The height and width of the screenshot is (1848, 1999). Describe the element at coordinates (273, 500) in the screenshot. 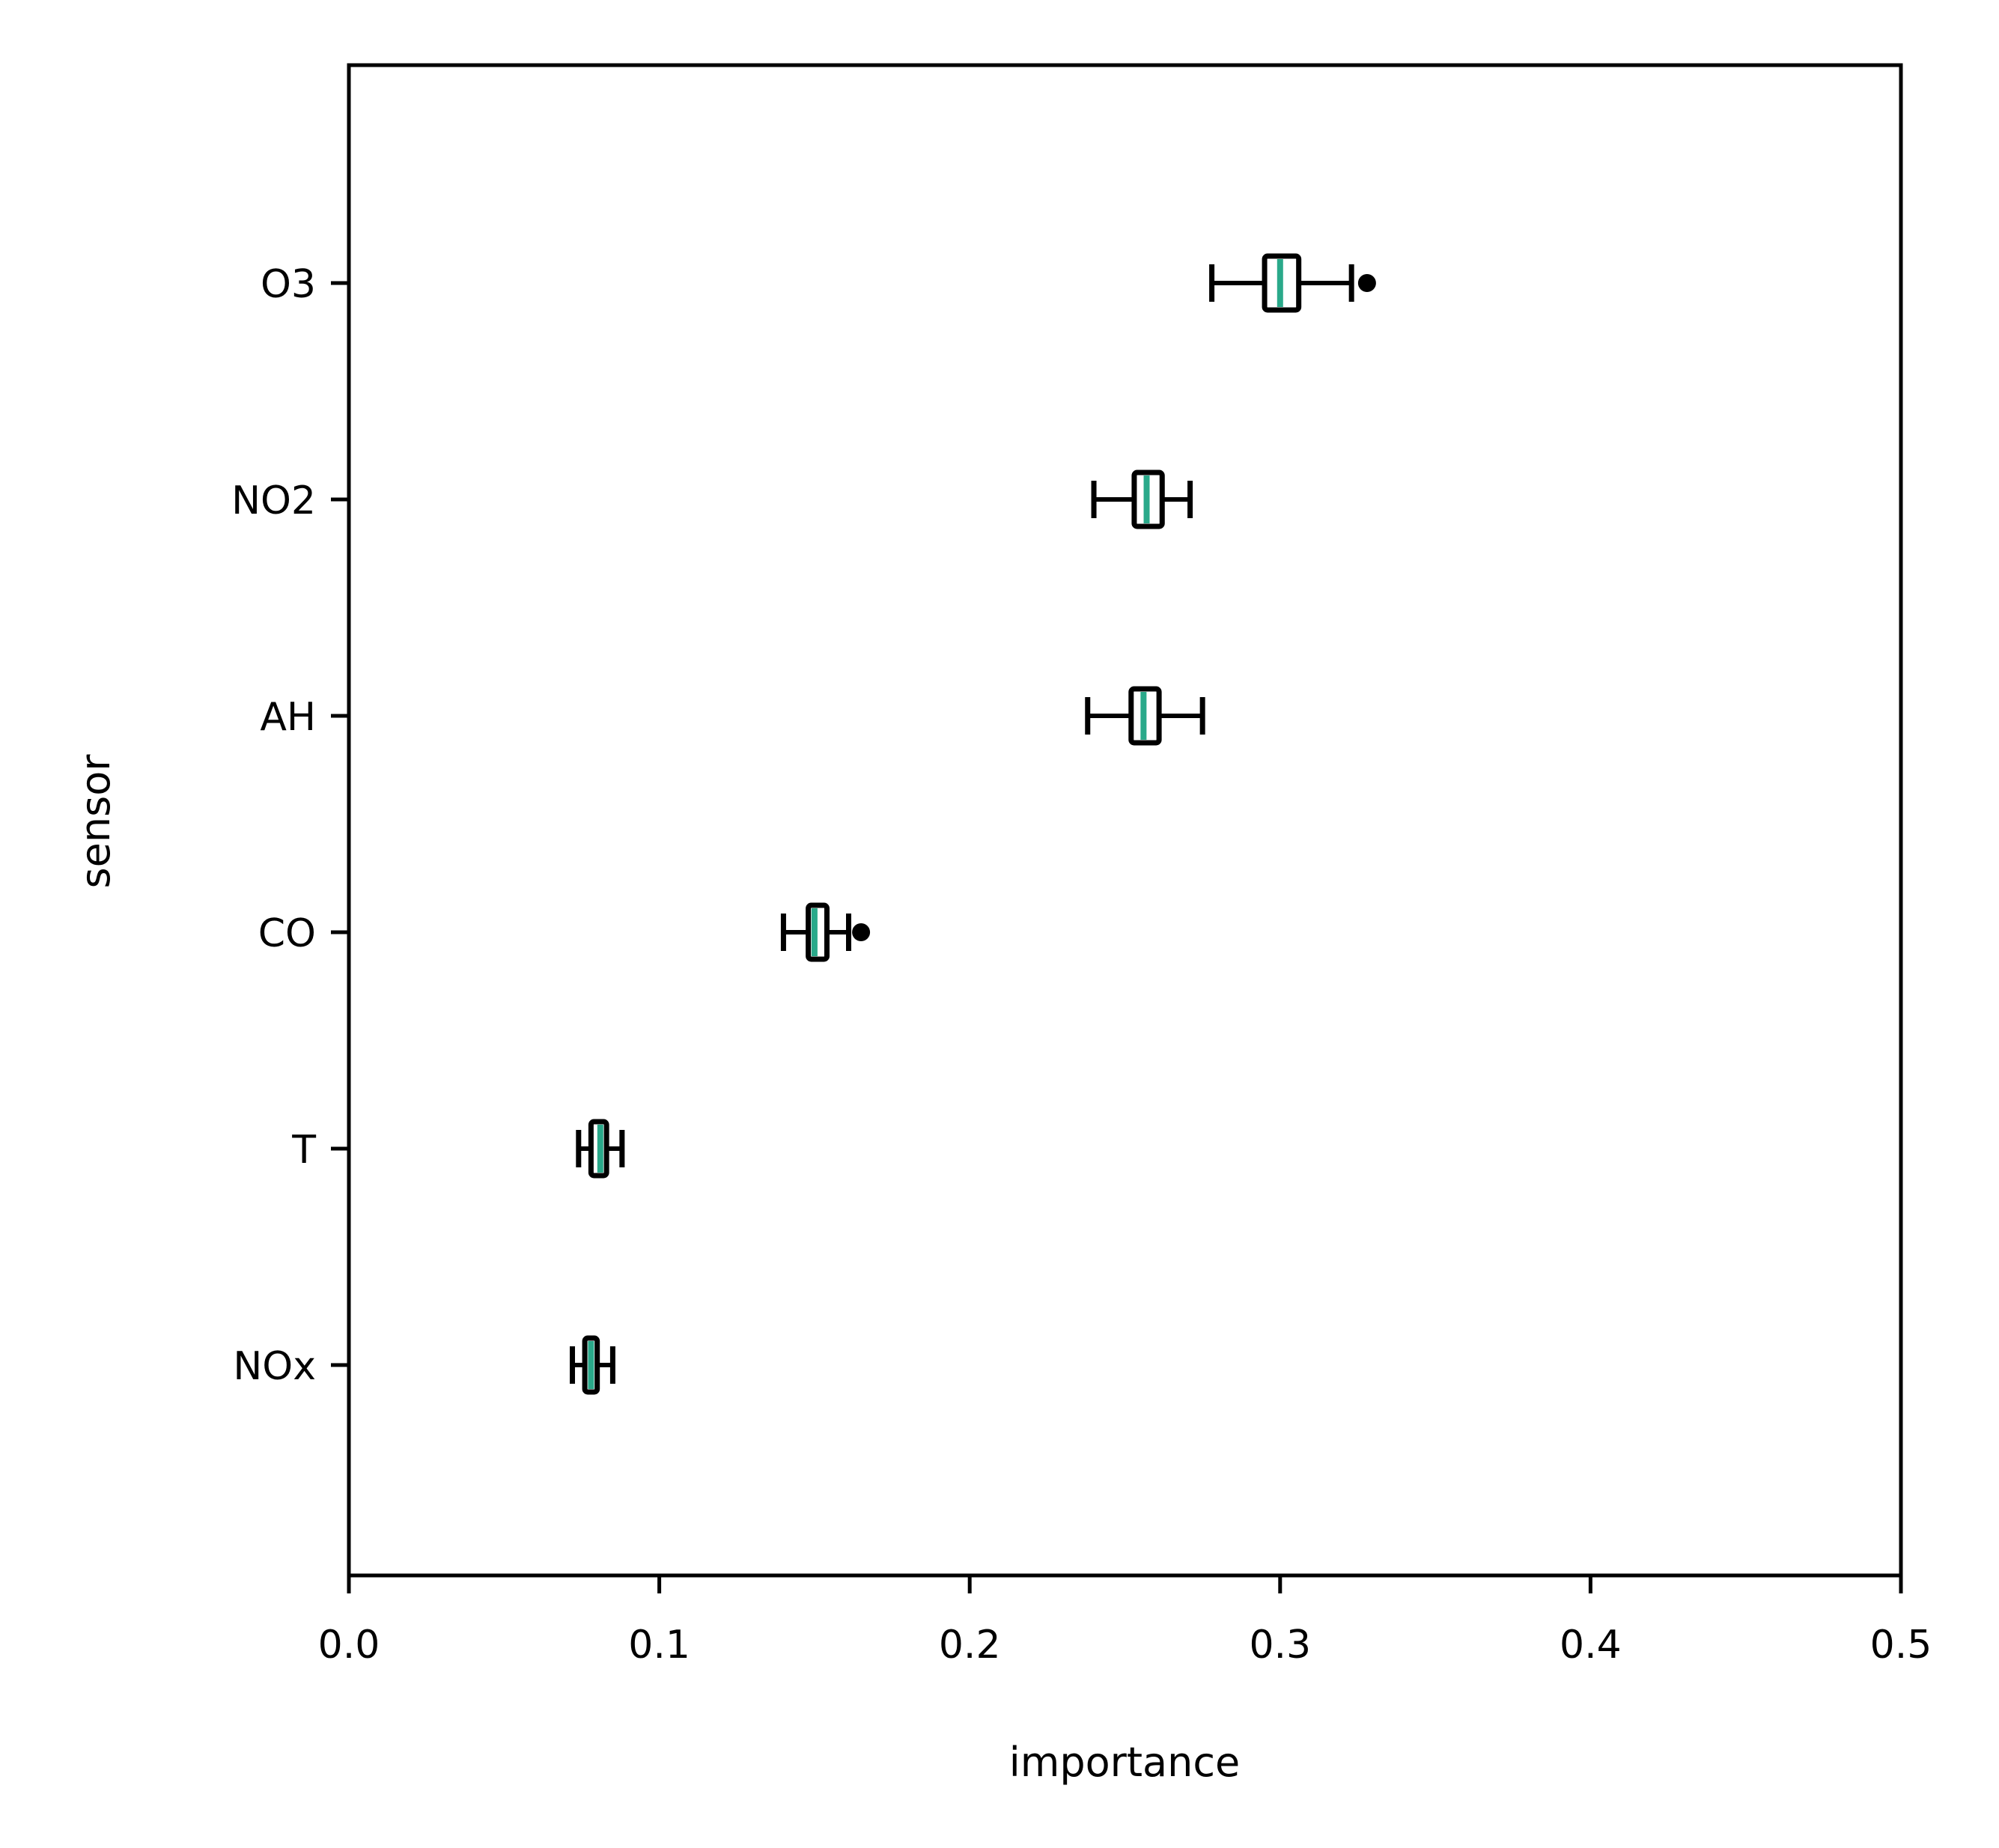

I see `y-tick-label: NO2` at that location.